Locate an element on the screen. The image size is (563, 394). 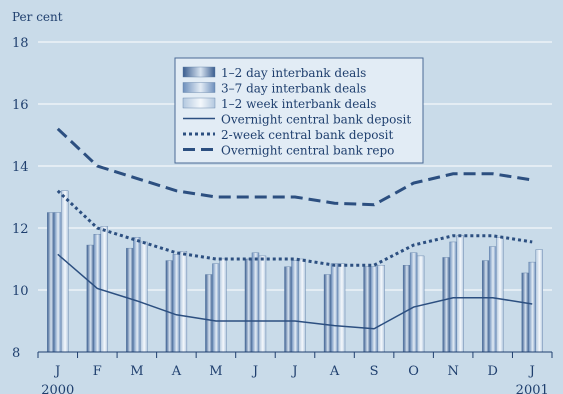
y-tick-label: 18 is located at coordinates (20, 43).